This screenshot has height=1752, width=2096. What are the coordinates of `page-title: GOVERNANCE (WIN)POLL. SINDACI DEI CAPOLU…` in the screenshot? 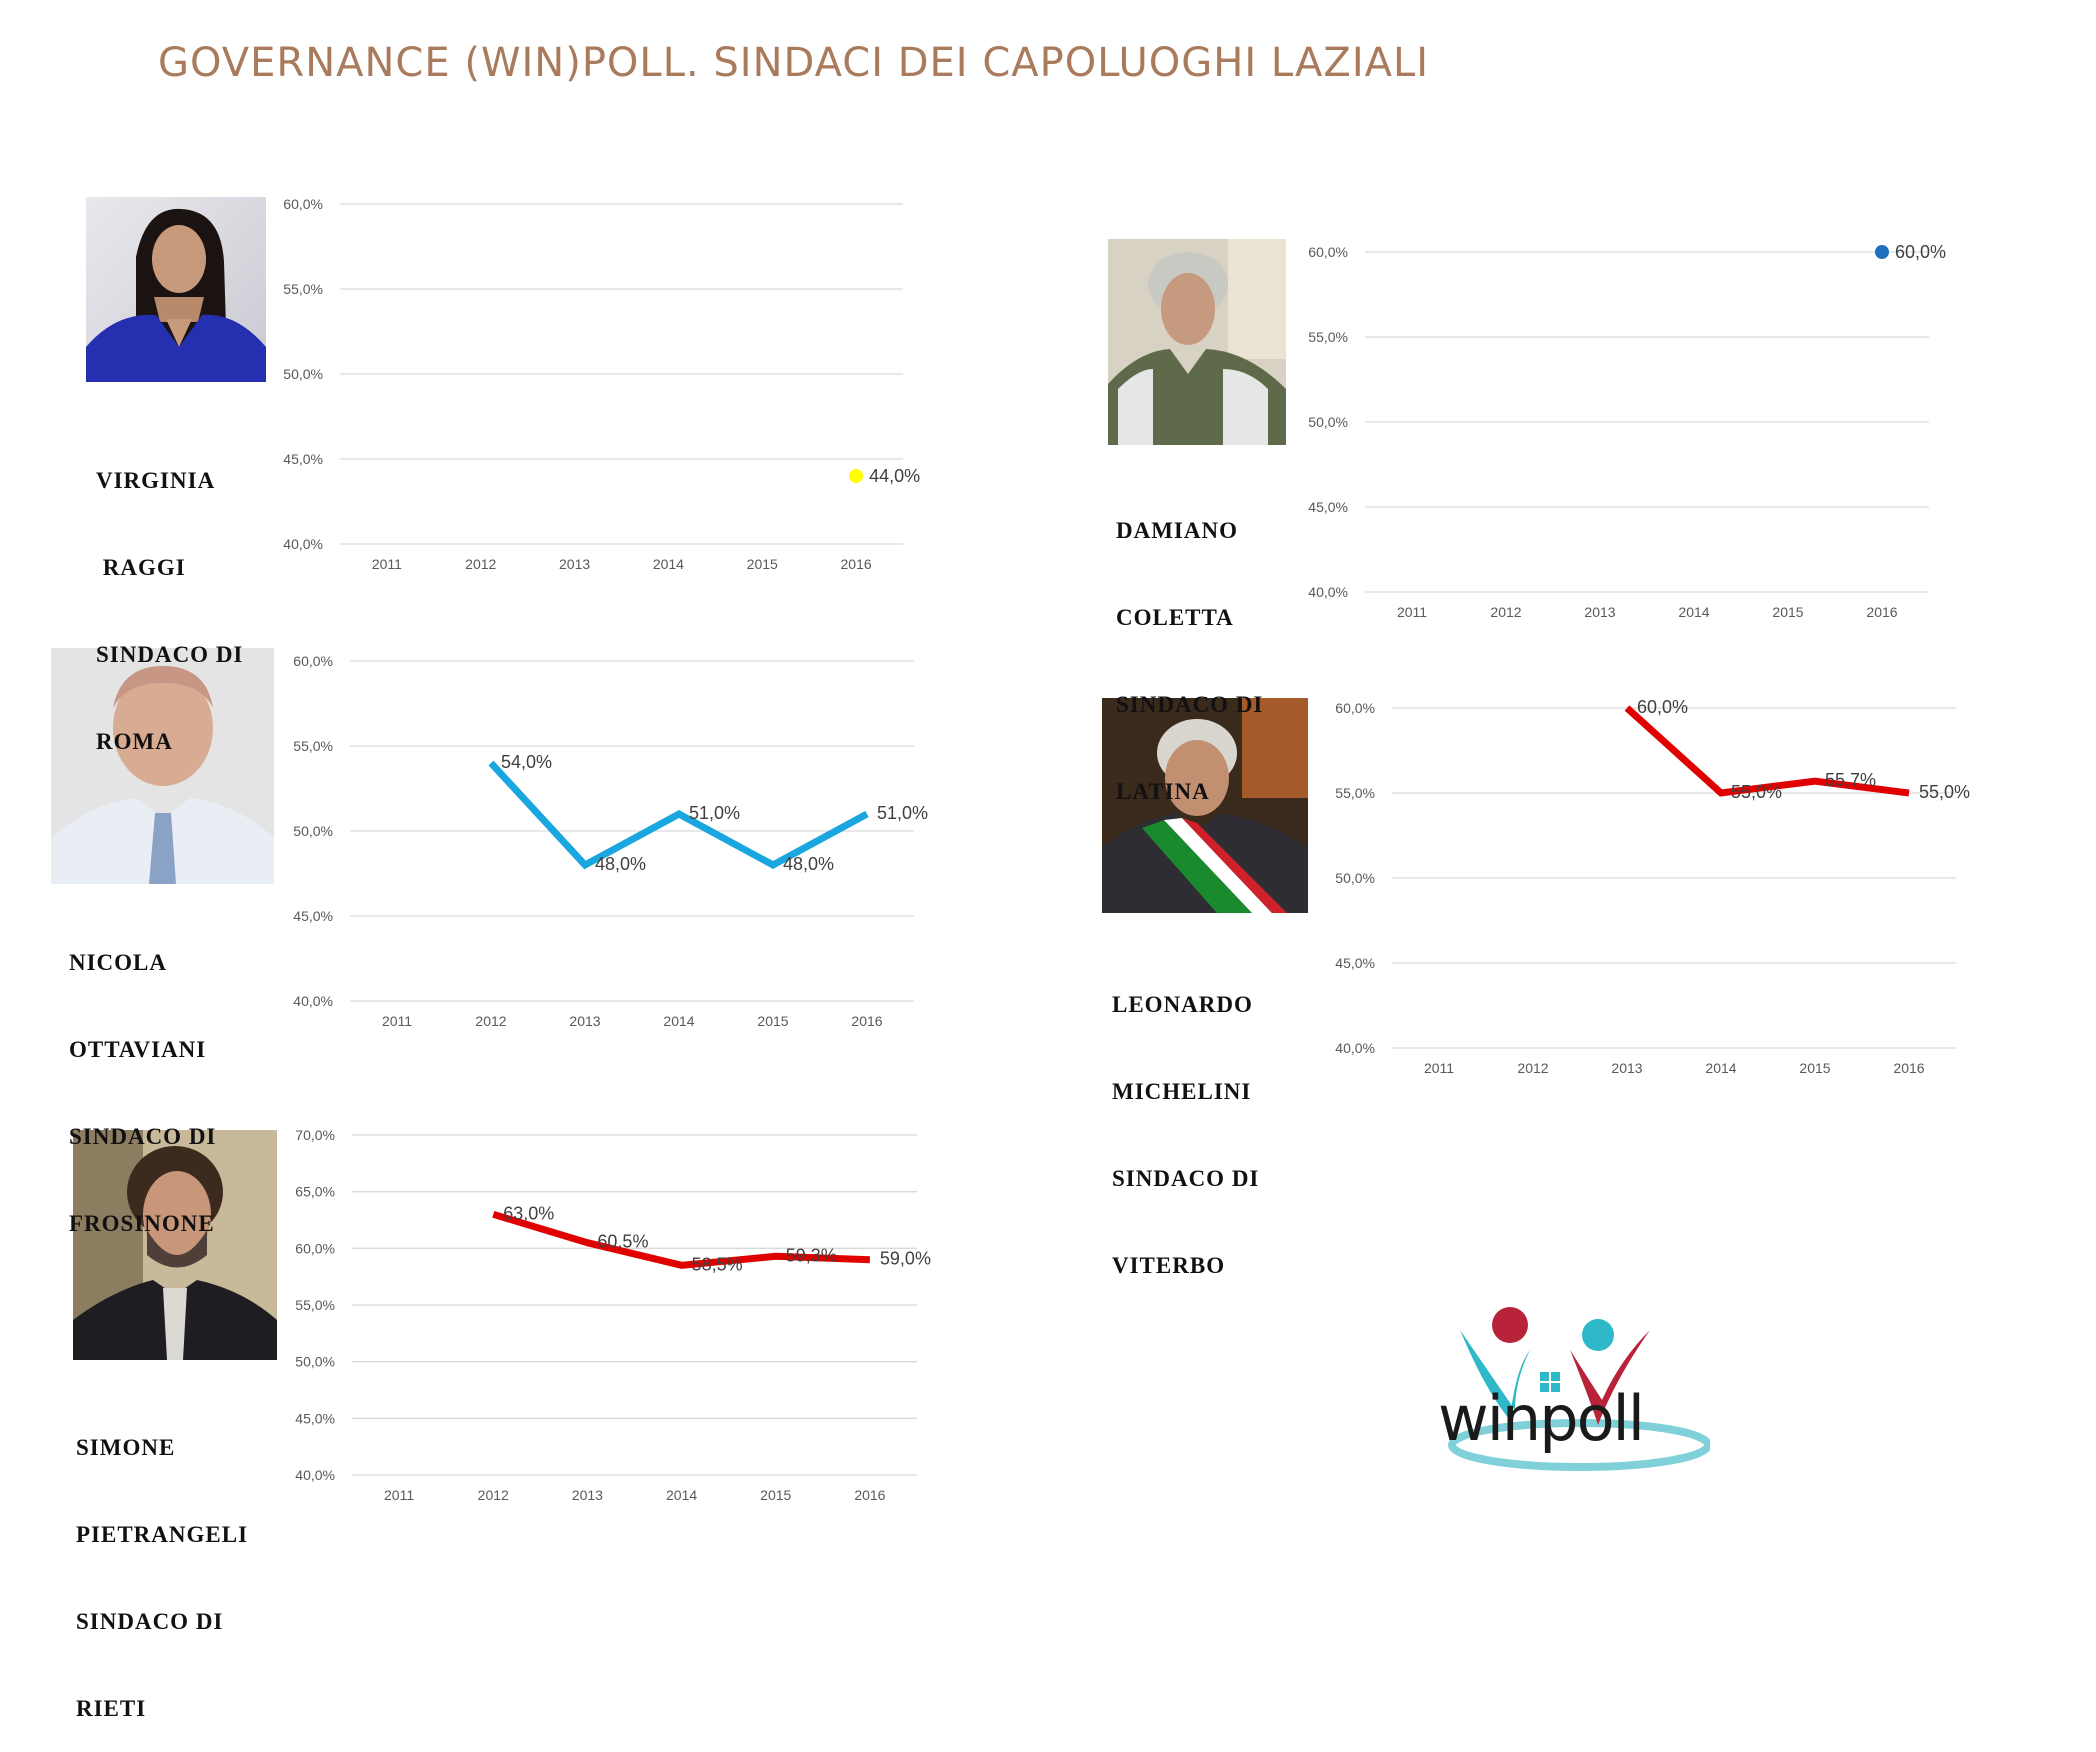 It's located at (794, 63).